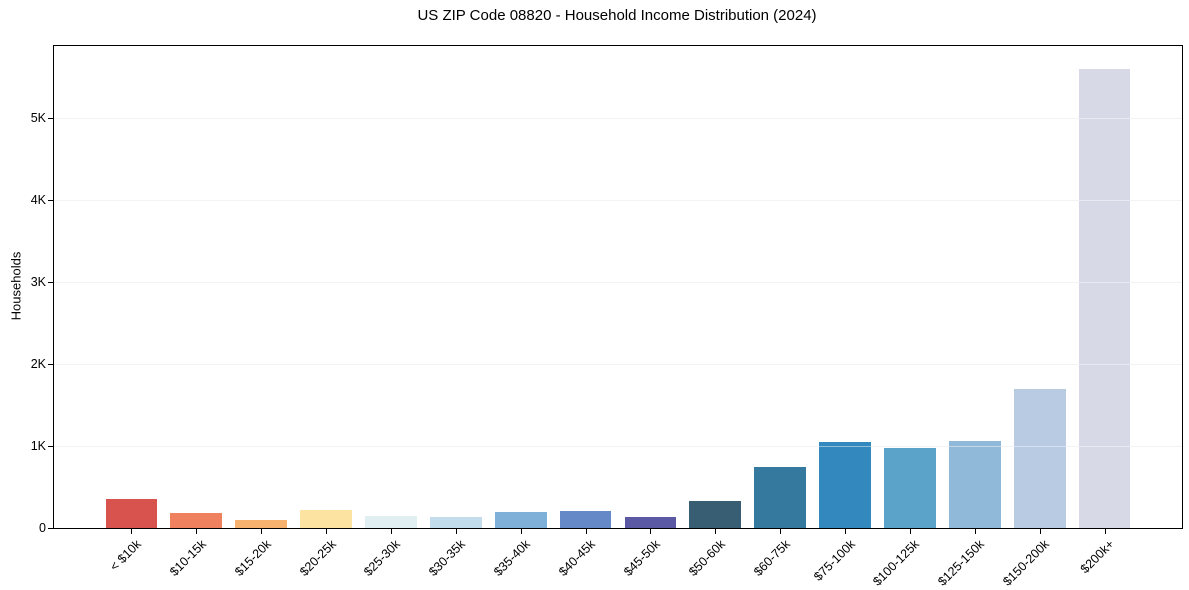 Image resolution: width=1189 pixels, height=590 pixels. Describe the element at coordinates (42, 527) in the screenshot. I see `y-tick-label: 0` at that location.